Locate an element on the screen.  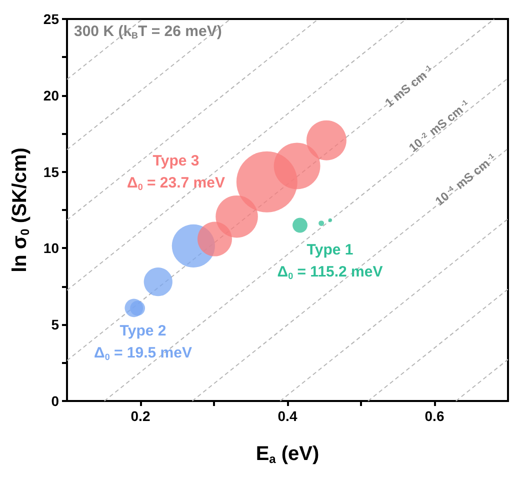
x-tick-label: 0.4 is located at coordinates (288, 416).